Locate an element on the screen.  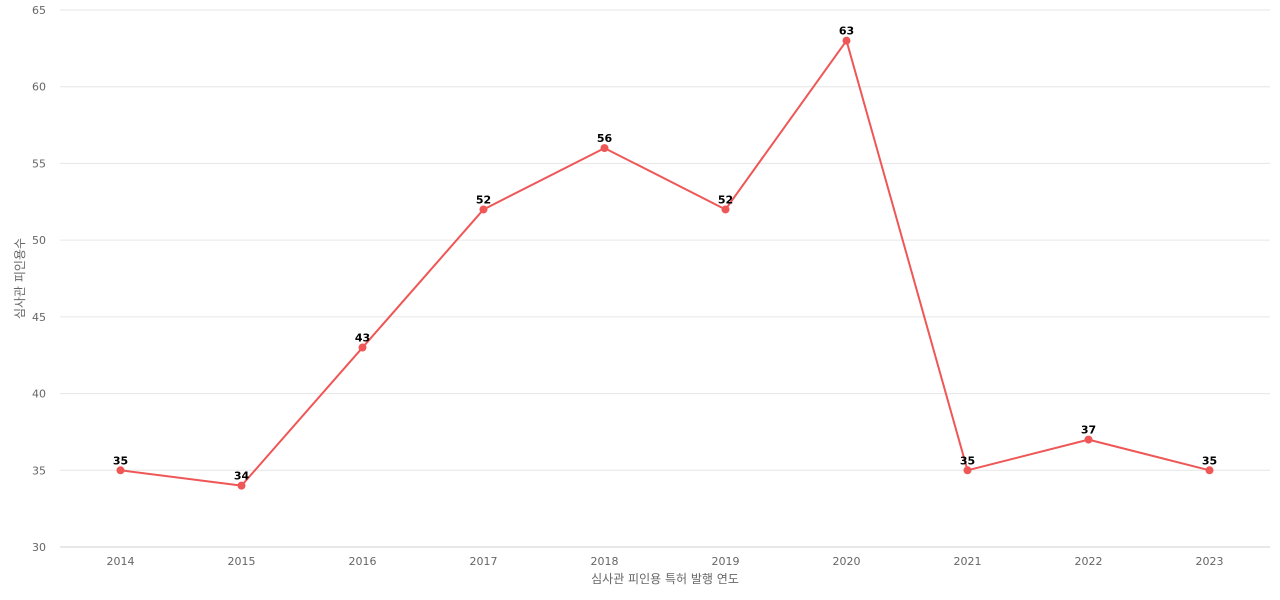
y-axis-ticks: 30 35 40 45 50 55 60 65 is located at coordinates (39, 279).